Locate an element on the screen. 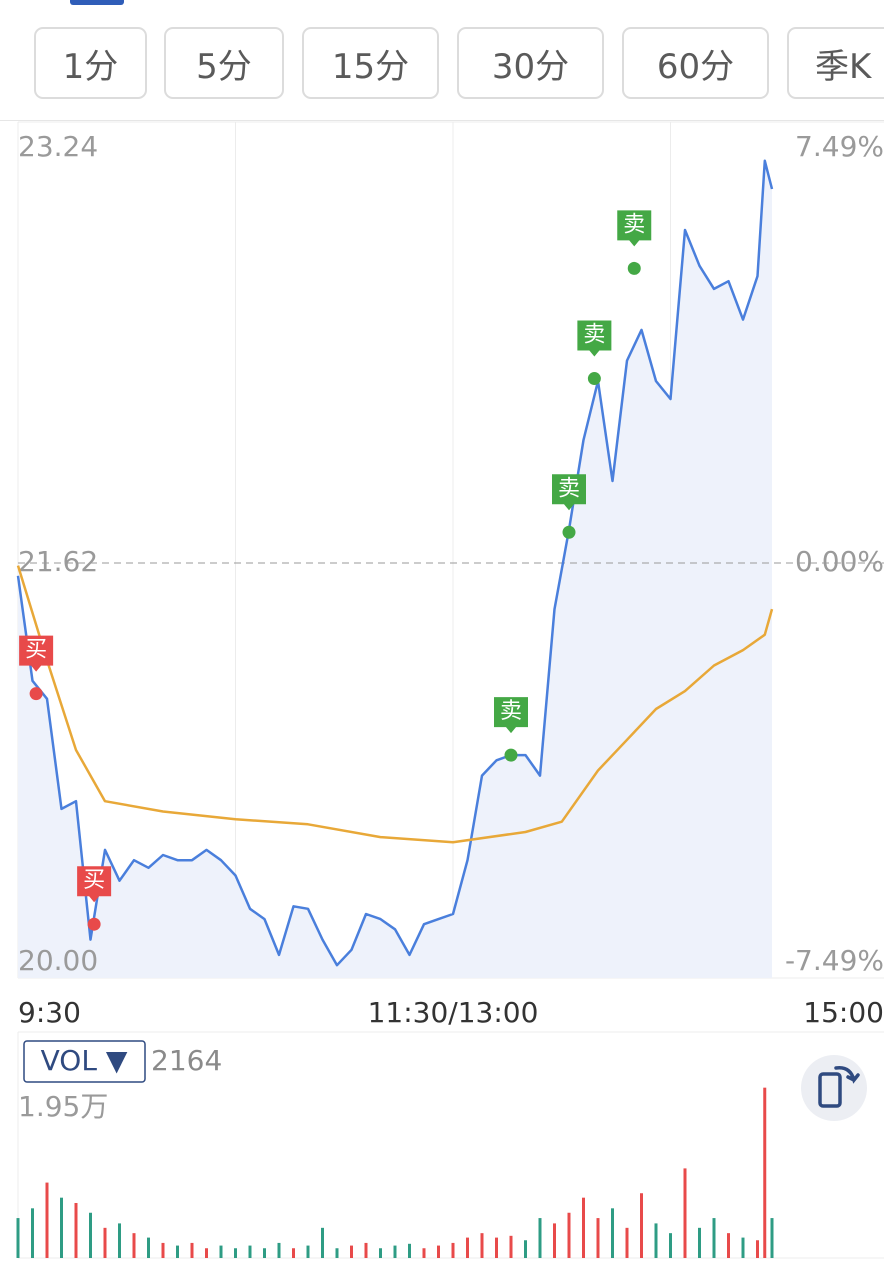  rotate-arrow is located at coordinates (847, 1075).